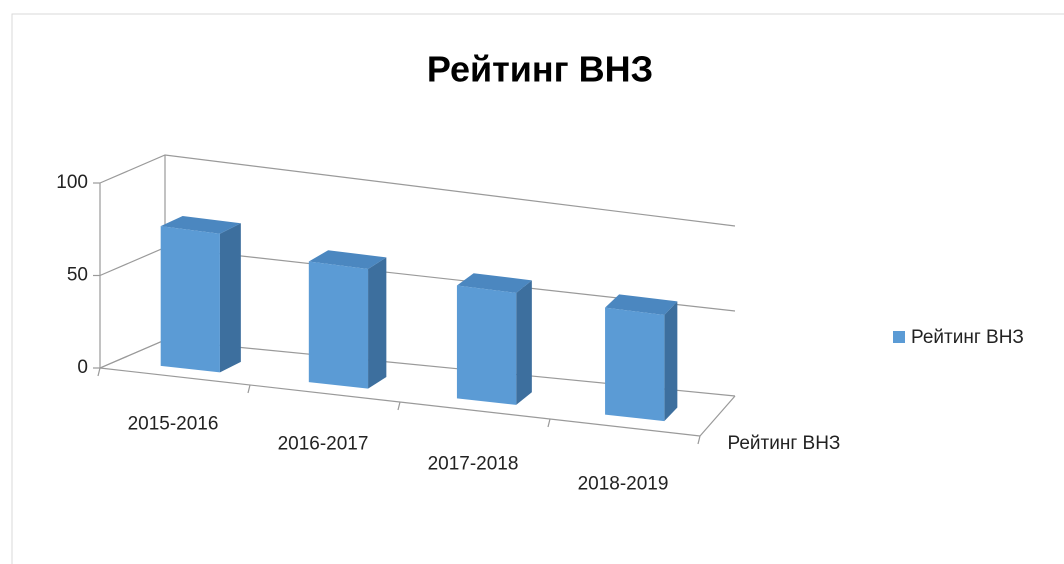 The width and height of the screenshot is (1064, 564). I want to click on y-tick-label: 50, so click(77, 275).